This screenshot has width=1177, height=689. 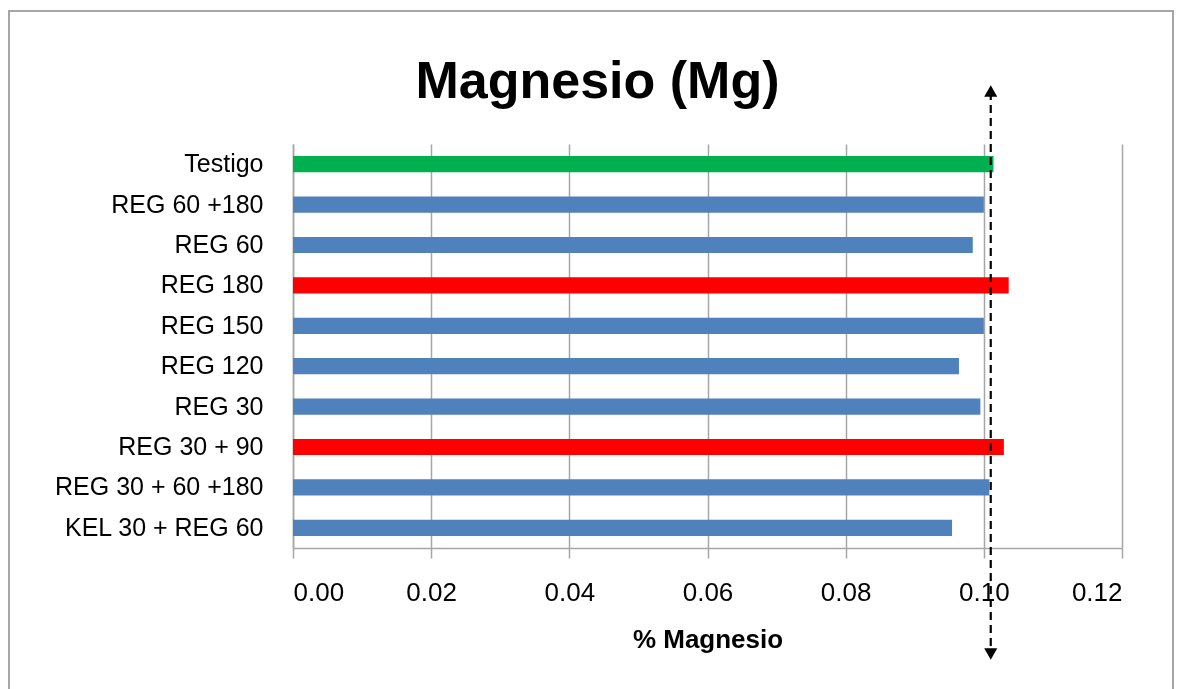 What do you see at coordinates (219, 244) in the screenshot?
I see `y-tick-label: REG 60` at bounding box center [219, 244].